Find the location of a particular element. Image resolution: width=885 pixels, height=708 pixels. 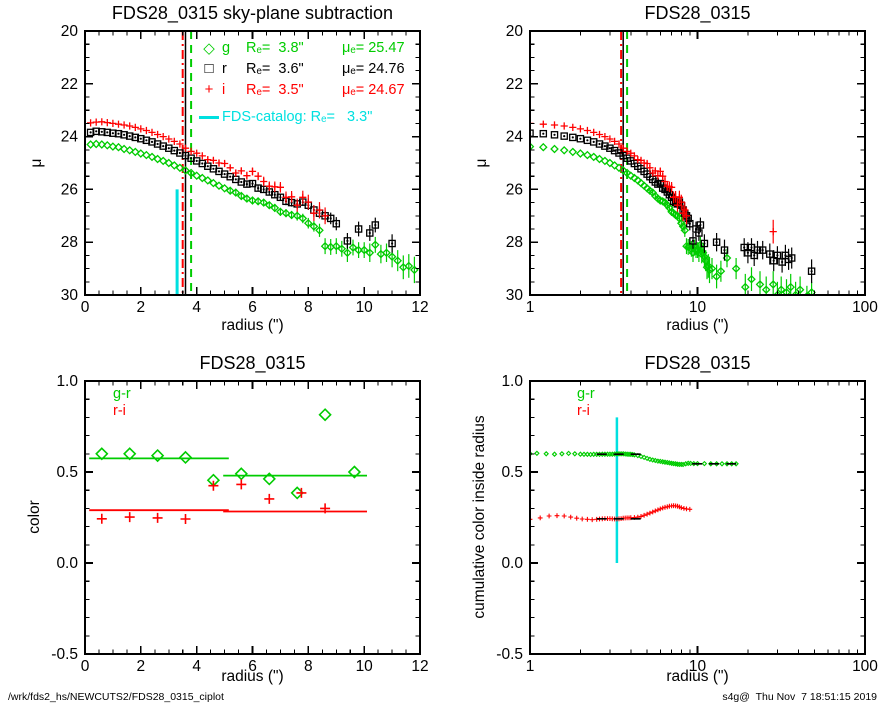

legend-row-fds-catalog: FDS-catalog: Rₑ= 3.3" is located at coordinates (300, 116).